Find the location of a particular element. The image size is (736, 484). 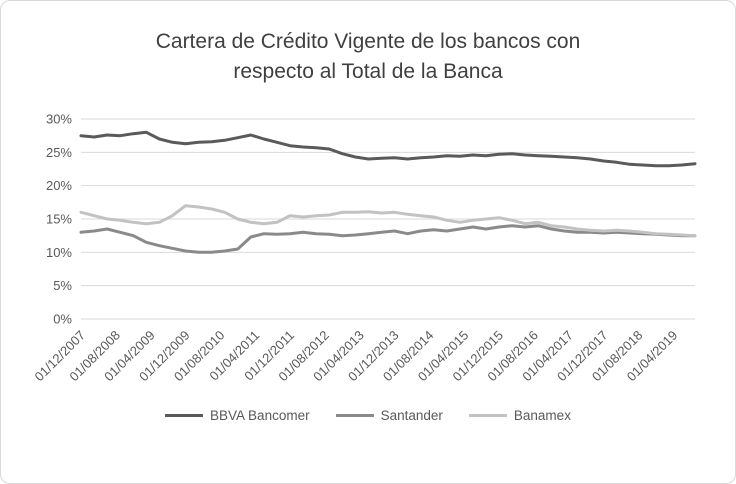

legend-item-bbva-bancomer: BBVA Bancomer is located at coordinates (237, 415).